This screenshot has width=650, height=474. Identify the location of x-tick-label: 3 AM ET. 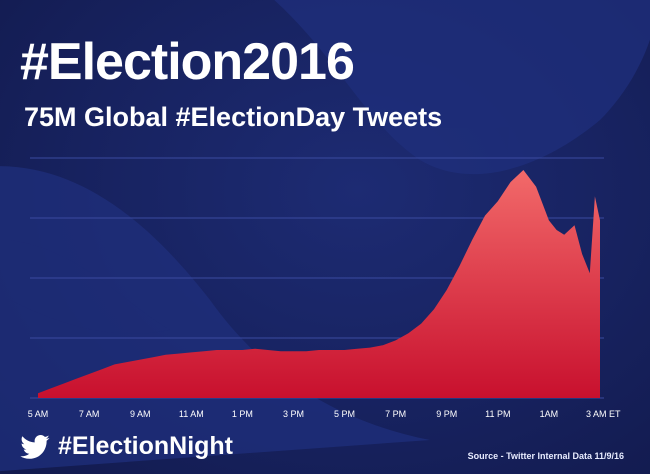
(603, 414).